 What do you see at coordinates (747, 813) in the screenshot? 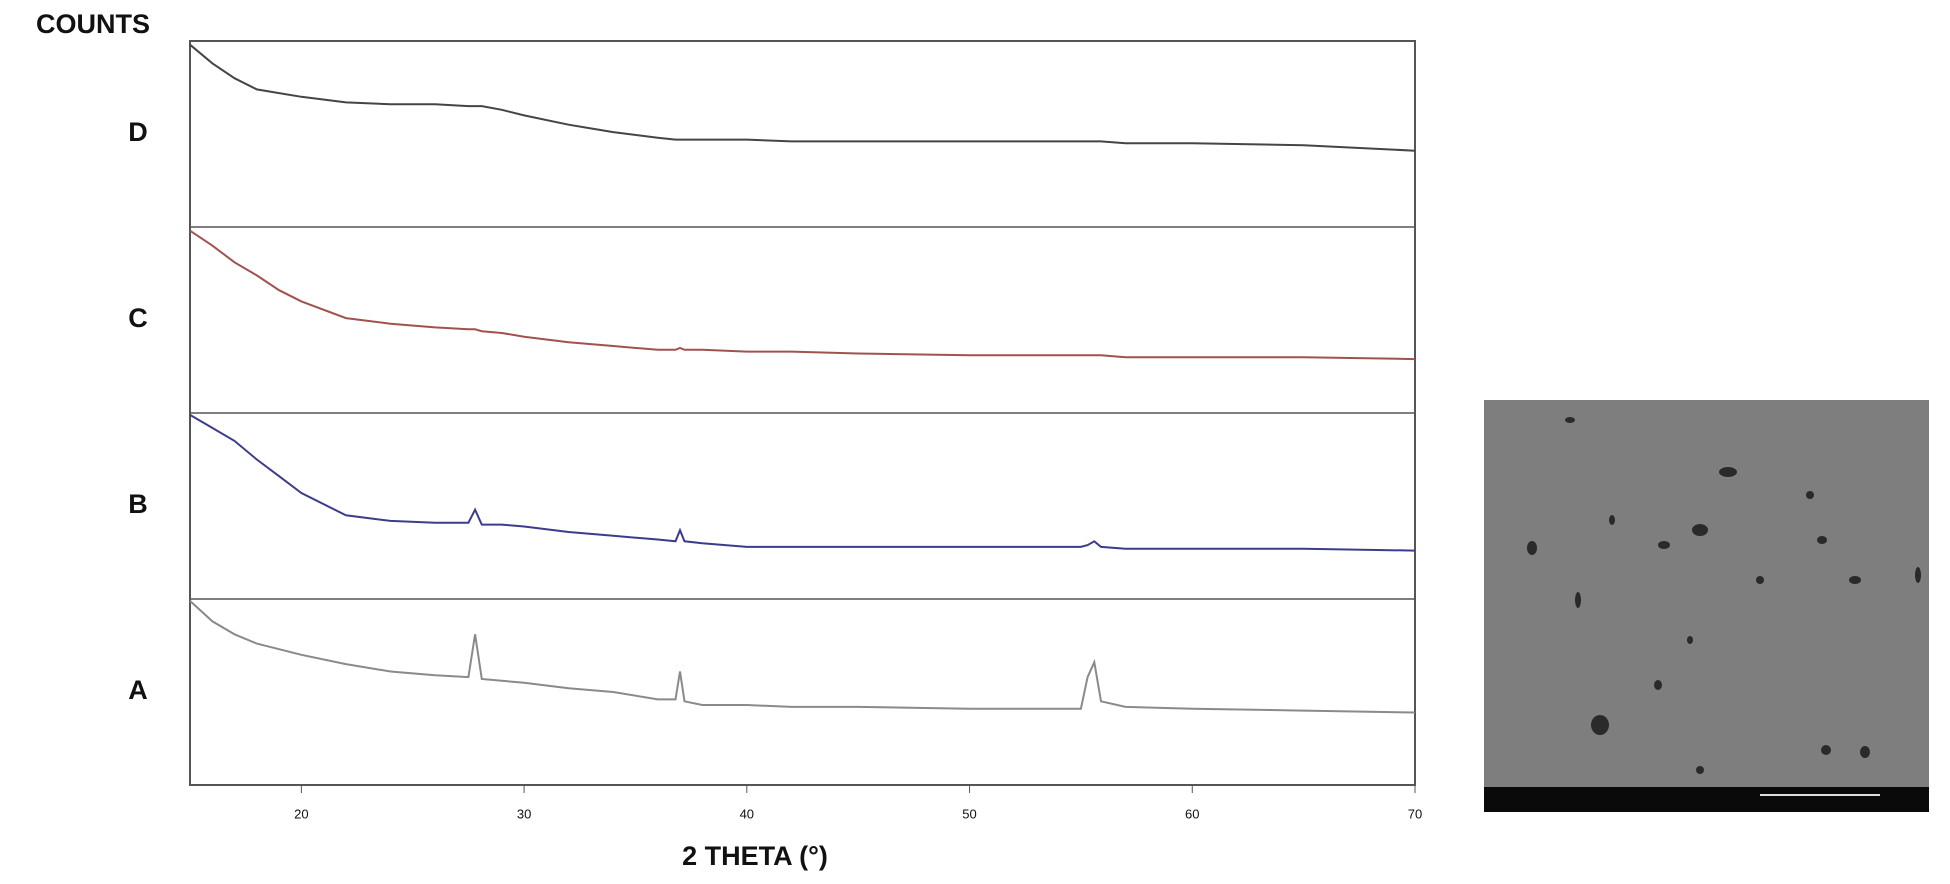
I see `x-tick-label: 40` at bounding box center [747, 813].